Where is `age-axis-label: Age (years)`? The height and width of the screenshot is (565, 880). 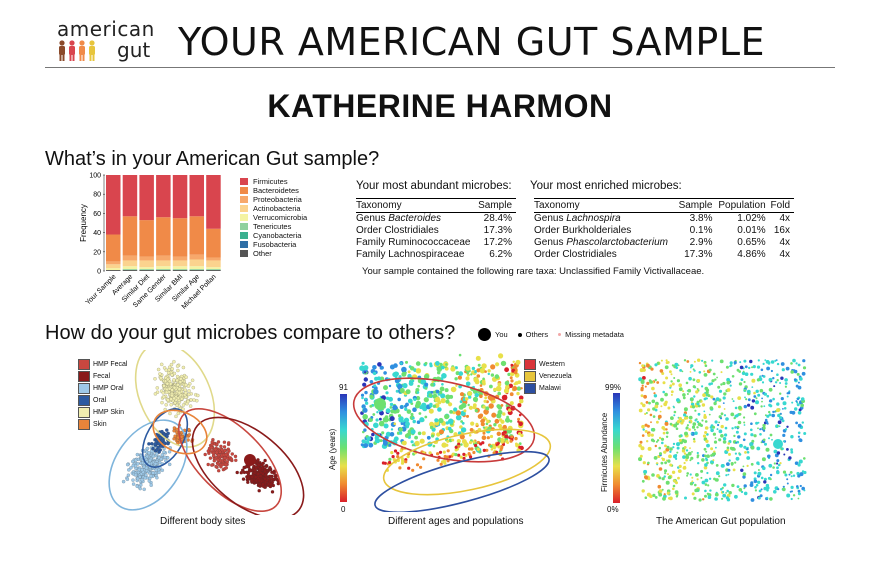 age-axis-label: Age (years) is located at coordinates (332, 449).